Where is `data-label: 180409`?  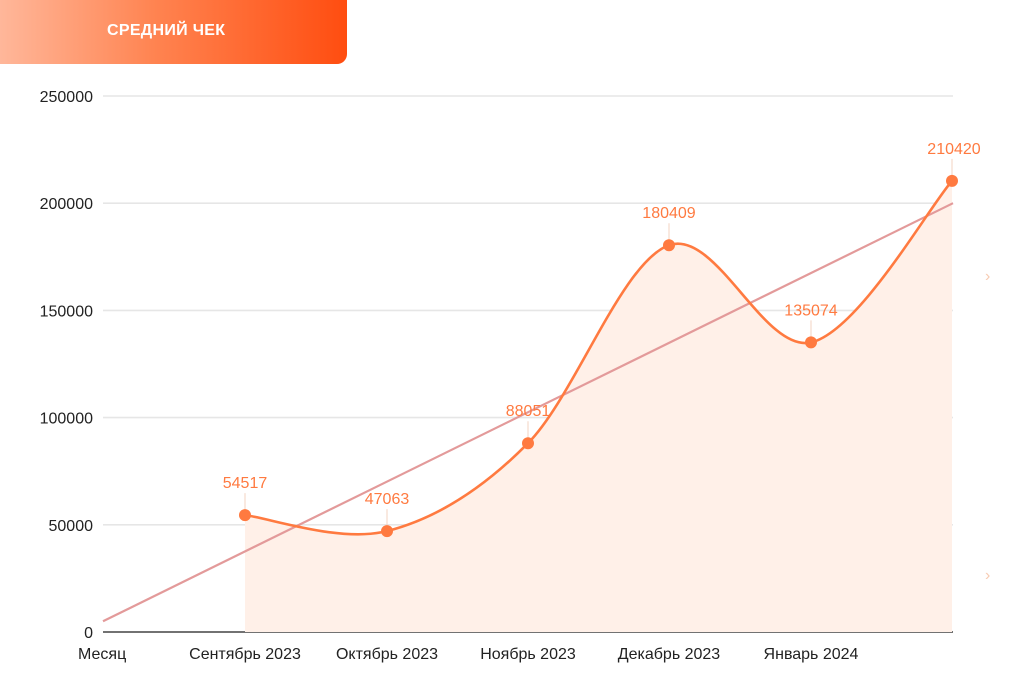 data-label: 180409 is located at coordinates (668, 213).